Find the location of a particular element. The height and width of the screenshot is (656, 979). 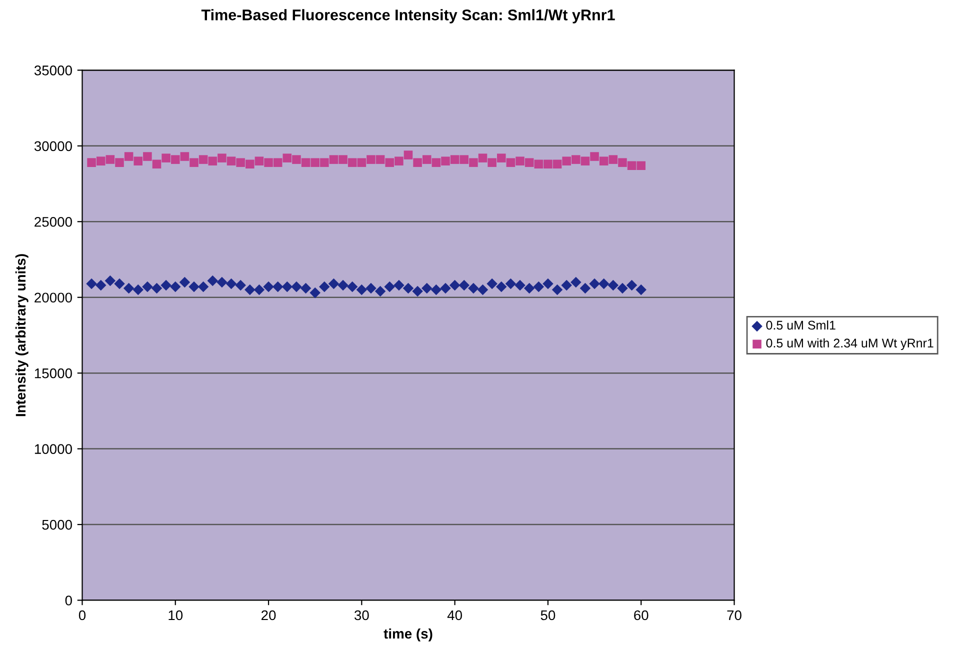

chart-title: Time-Based Fluorescence Intensity Scan: Sml1/Wt yRnr1 is located at coordinates (408, 16).